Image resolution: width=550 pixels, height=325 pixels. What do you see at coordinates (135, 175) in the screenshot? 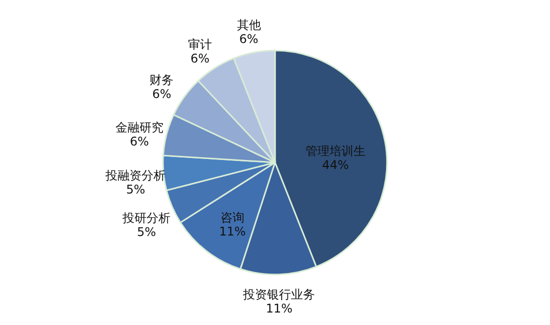
I see `slice-label: 投融资分析` at bounding box center [135, 175].